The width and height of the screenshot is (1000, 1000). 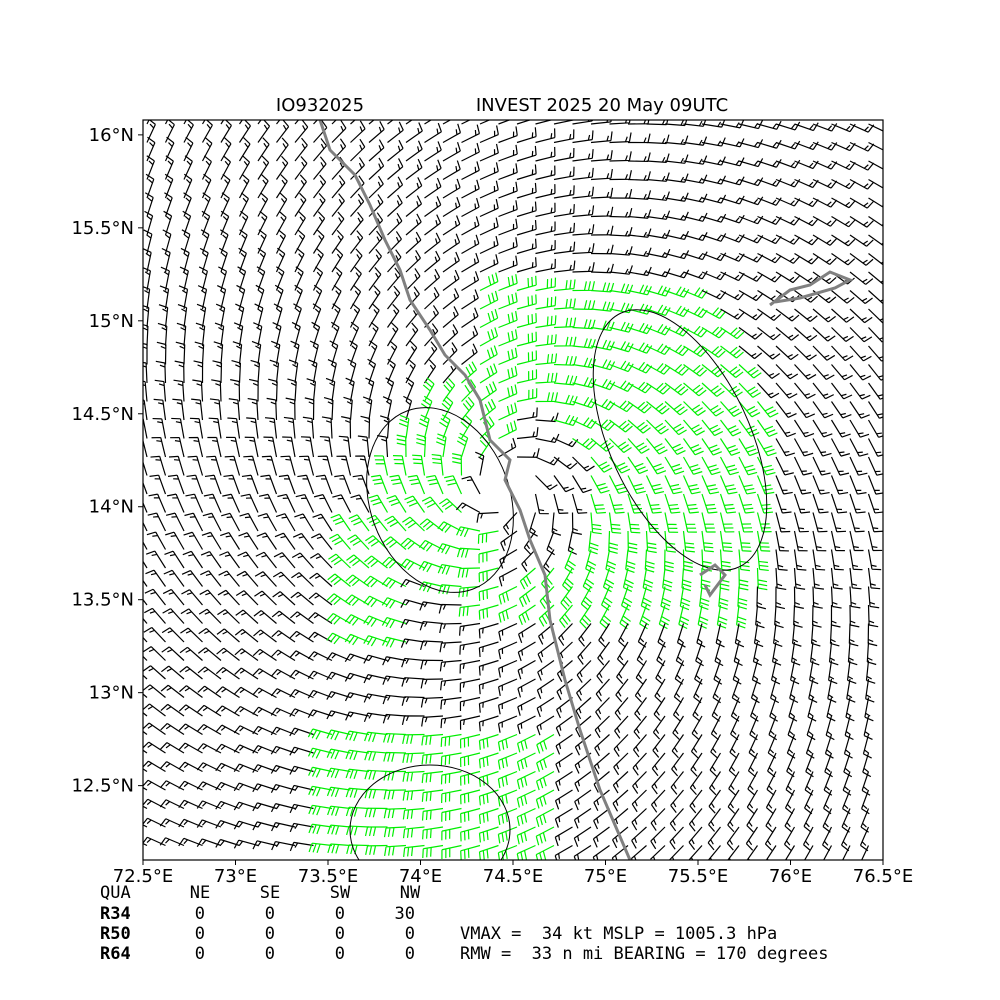 I want to click on y-tick-label: 15°N, so click(x=111, y=321).